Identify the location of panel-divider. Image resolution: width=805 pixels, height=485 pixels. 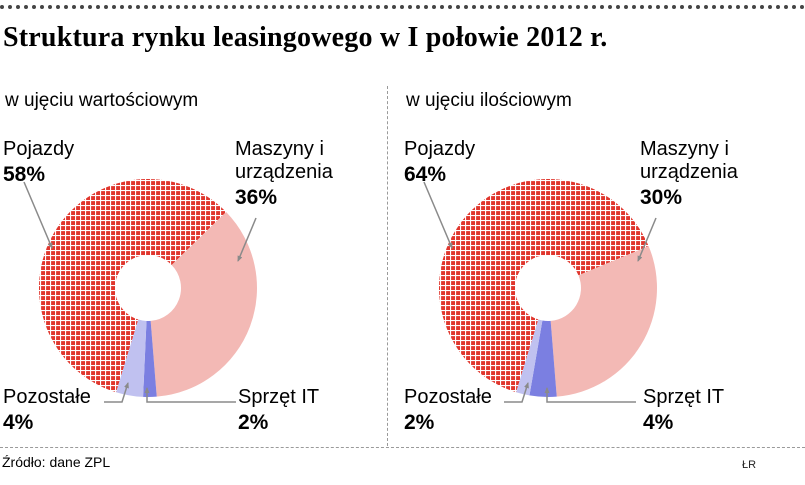
(387, 266).